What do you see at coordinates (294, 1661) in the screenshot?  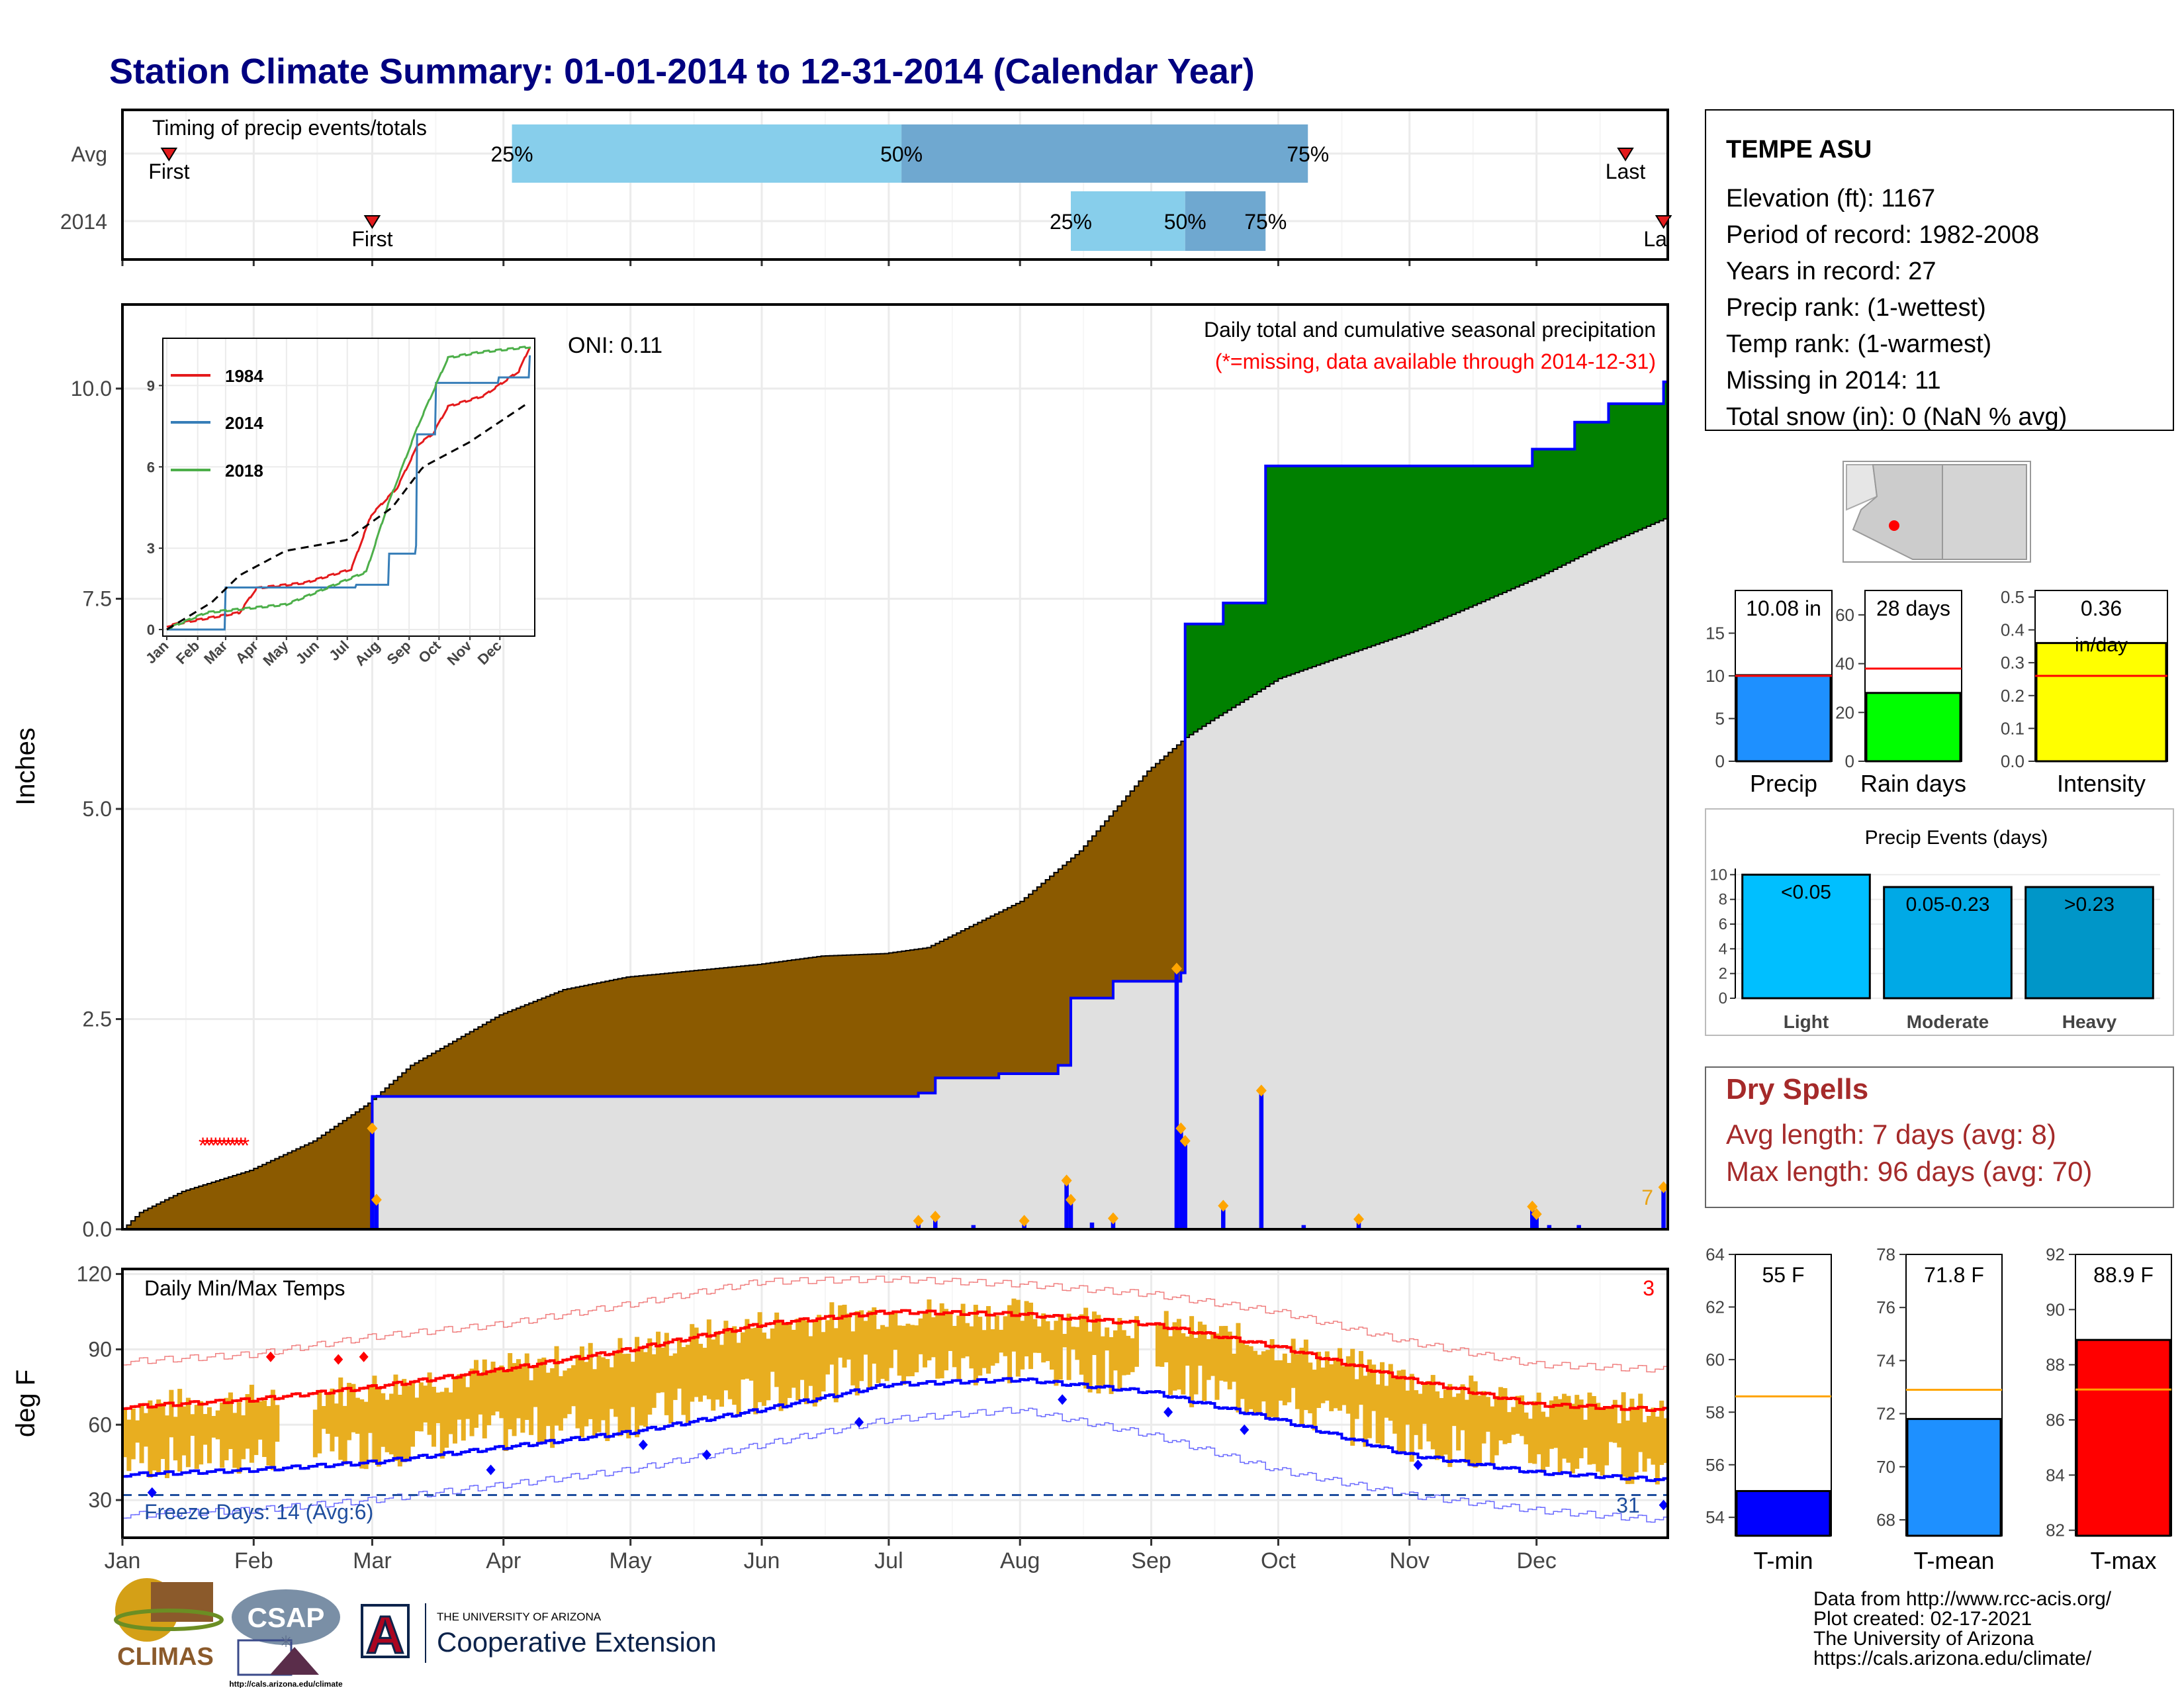 I see `csap-mountain-icon` at bounding box center [294, 1661].